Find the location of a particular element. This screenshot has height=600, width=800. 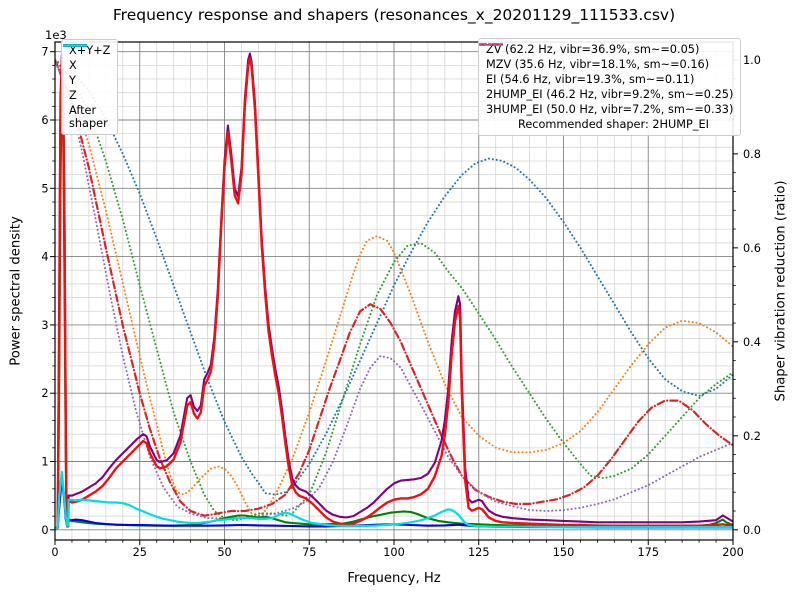

y-left-tick-label: 2 is located at coordinates (44, 393).